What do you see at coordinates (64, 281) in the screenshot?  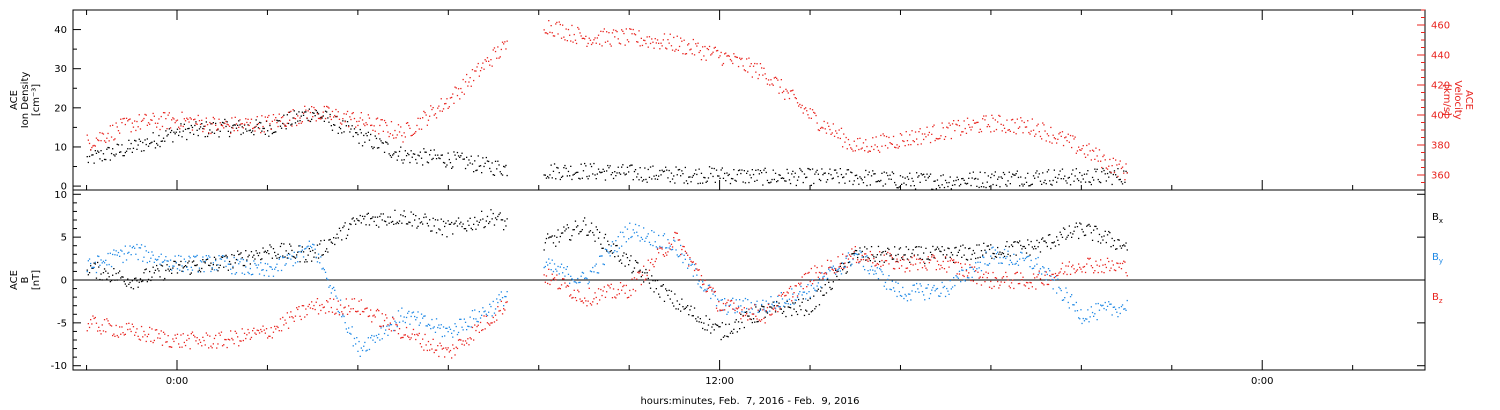 I see `bottom-ytick-label: 0` at bounding box center [64, 281].